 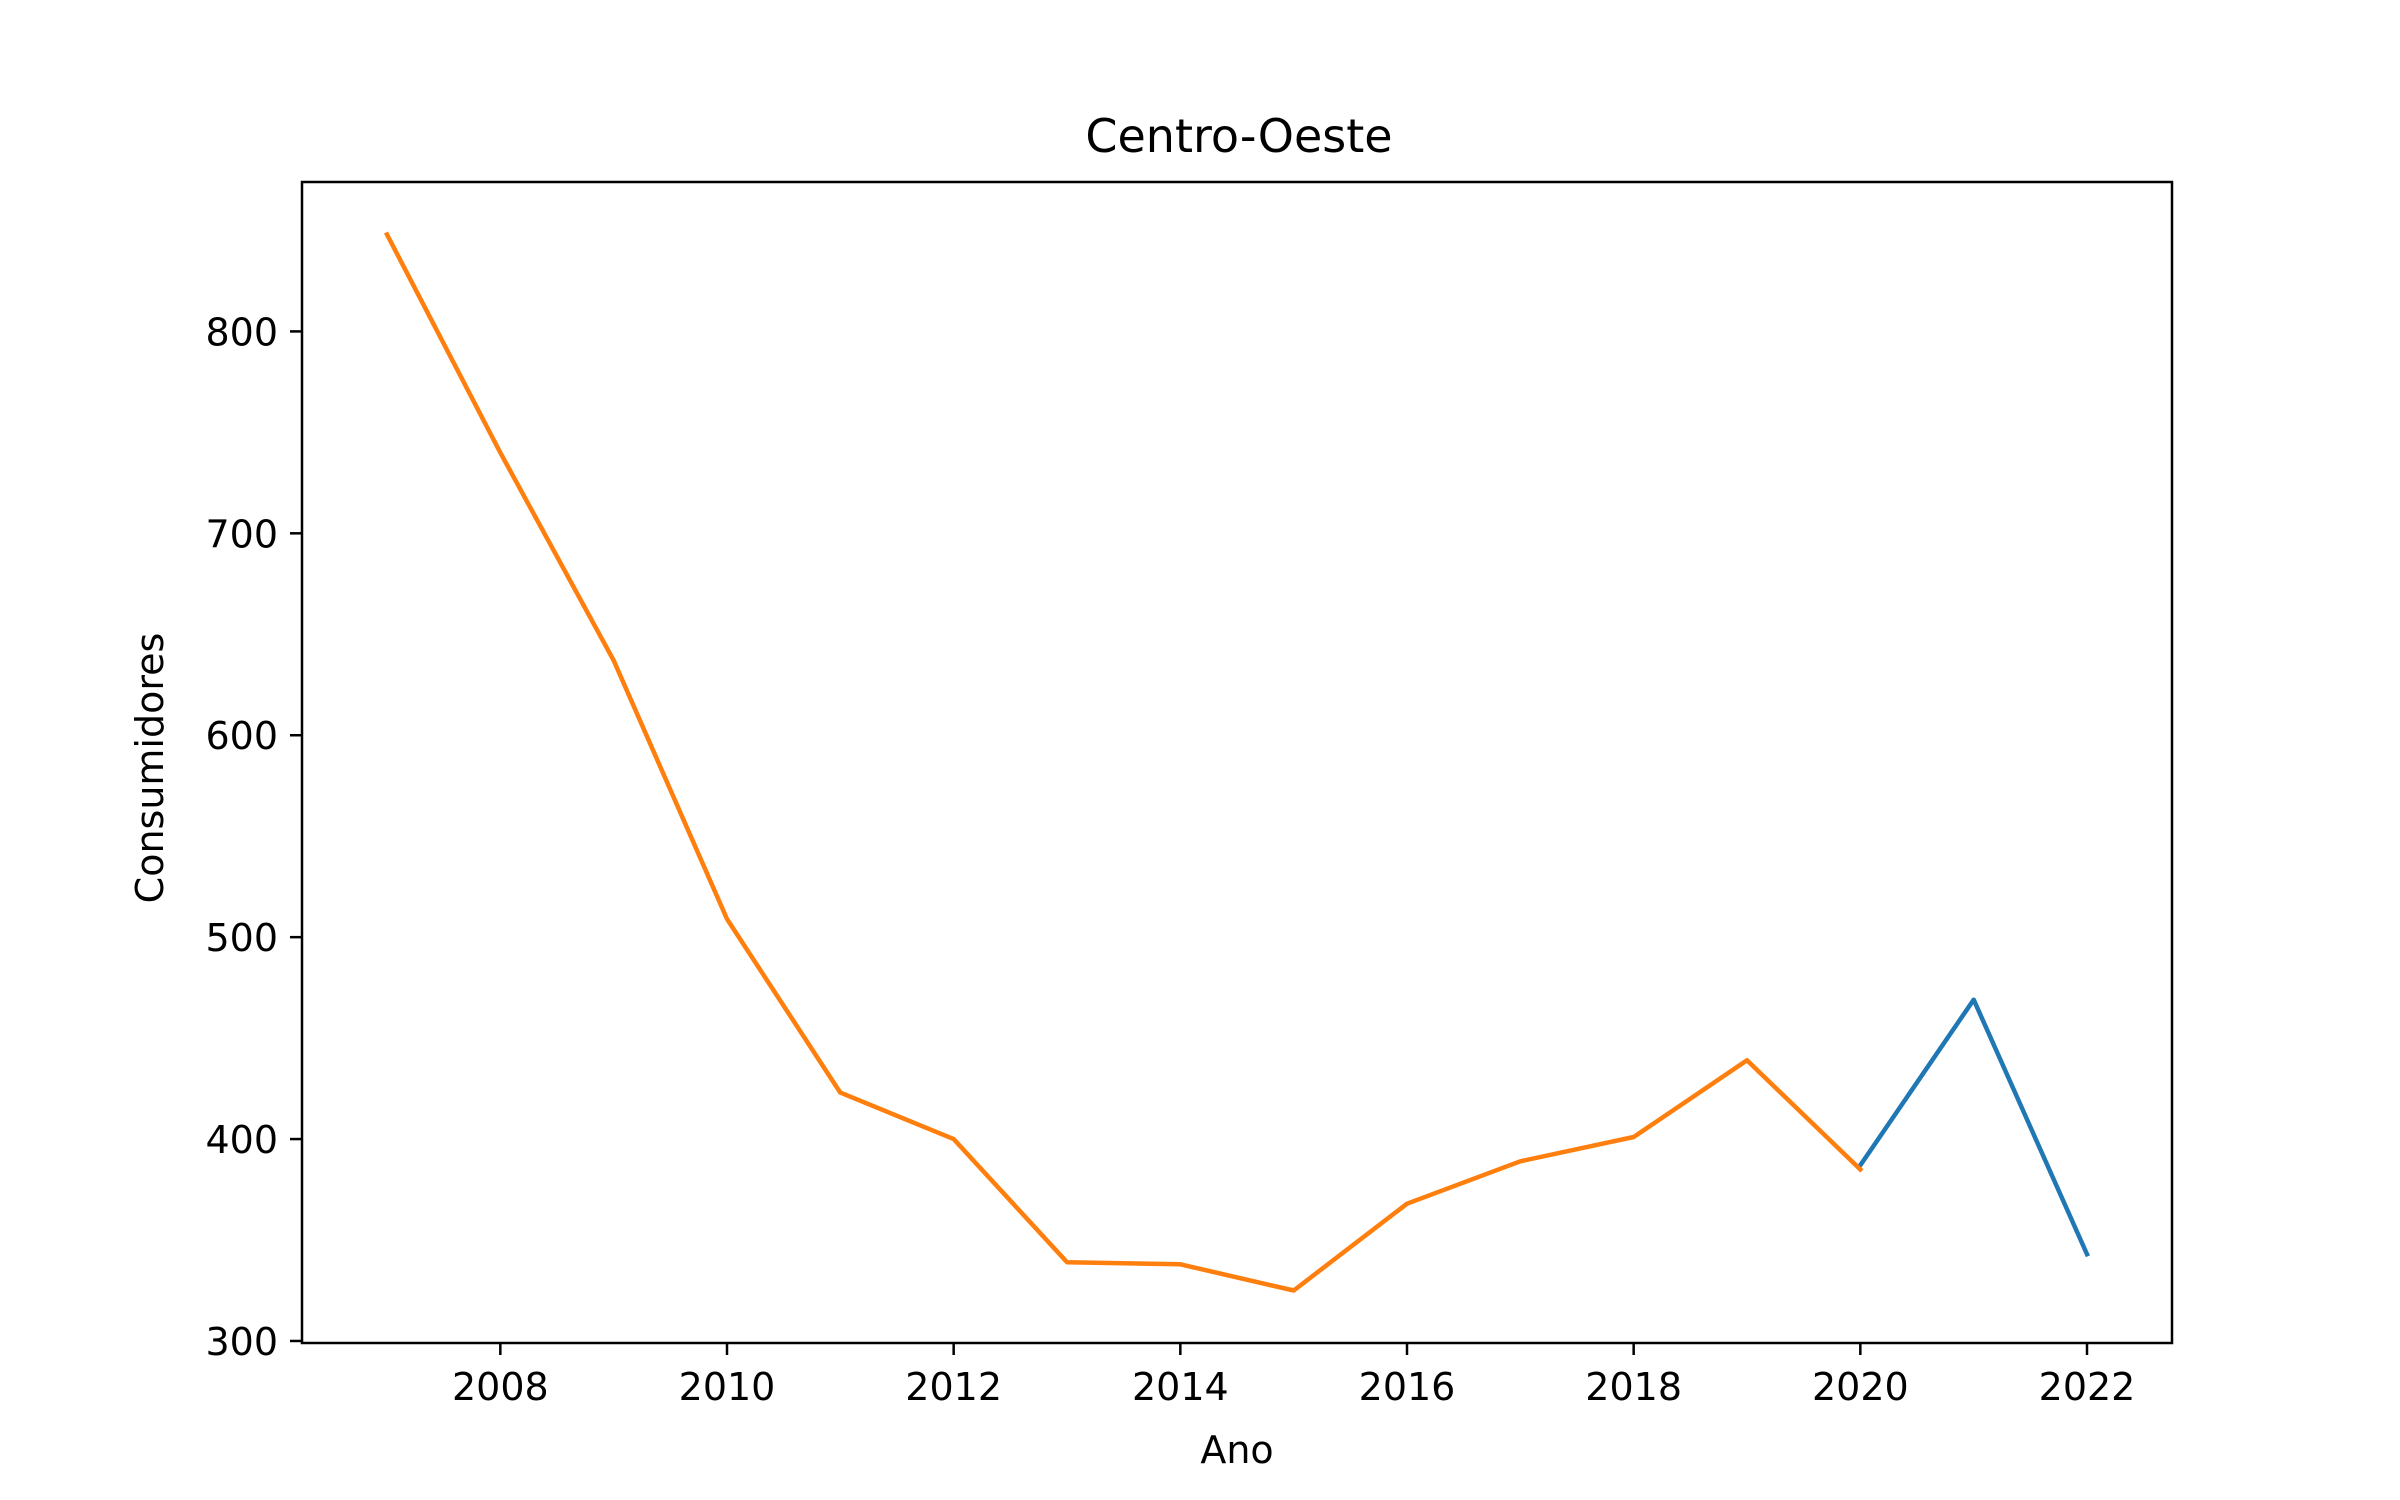 I want to click on x-tick-label: 2016, so click(x=1407, y=1387).